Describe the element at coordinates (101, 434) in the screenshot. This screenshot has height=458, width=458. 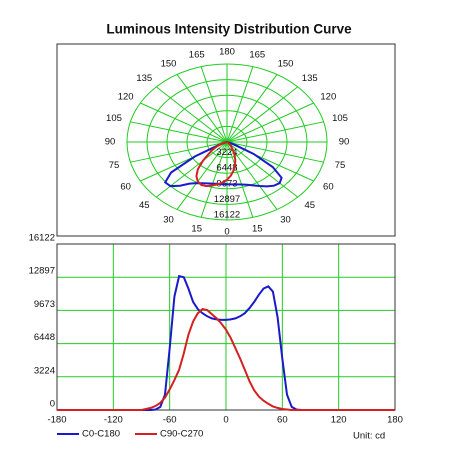
I see `legend-label: C0-C180` at that location.